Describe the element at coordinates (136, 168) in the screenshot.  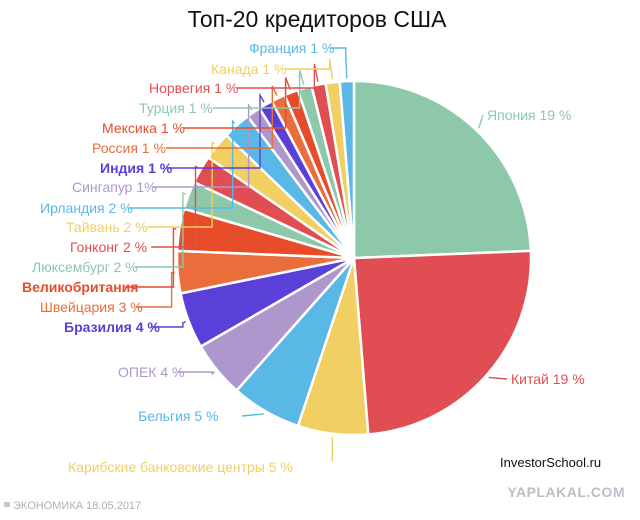
I see `slice-label: Индия 1 %` at that location.